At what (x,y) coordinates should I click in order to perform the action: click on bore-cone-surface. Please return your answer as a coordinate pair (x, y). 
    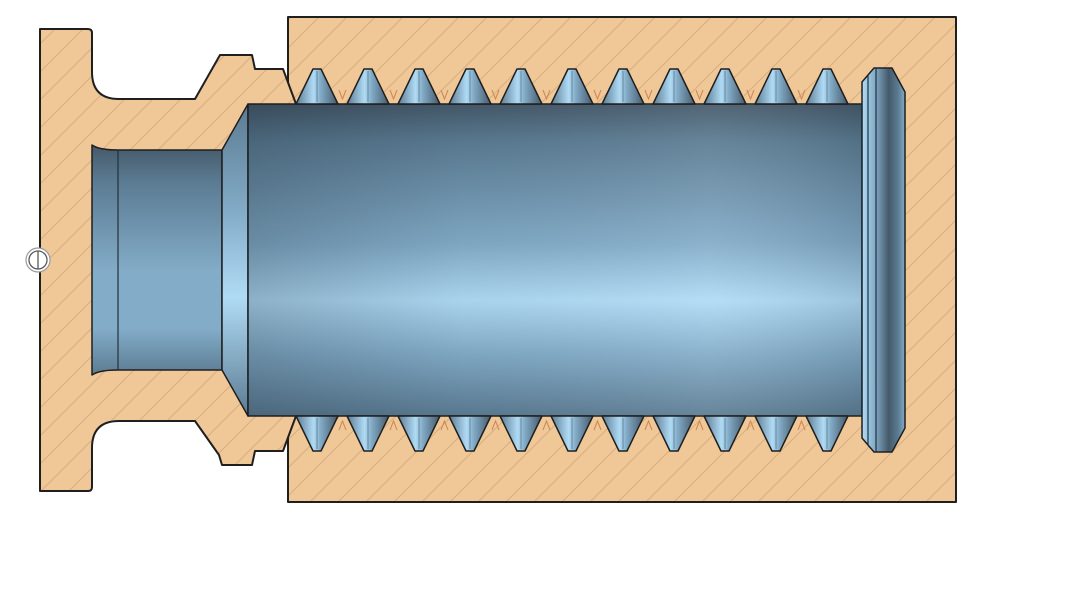
    Looking at the image, I should click on (235, 260).